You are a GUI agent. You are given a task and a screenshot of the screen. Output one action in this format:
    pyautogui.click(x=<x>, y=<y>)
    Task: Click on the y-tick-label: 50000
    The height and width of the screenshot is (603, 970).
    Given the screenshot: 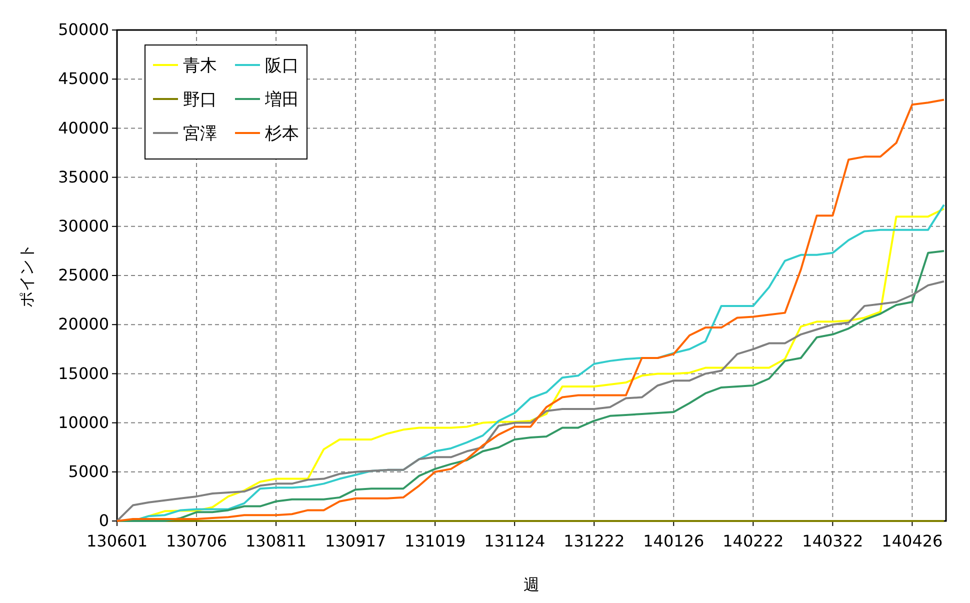 What is the action you would take?
    pyautogui.click(x=83, y=30)
    